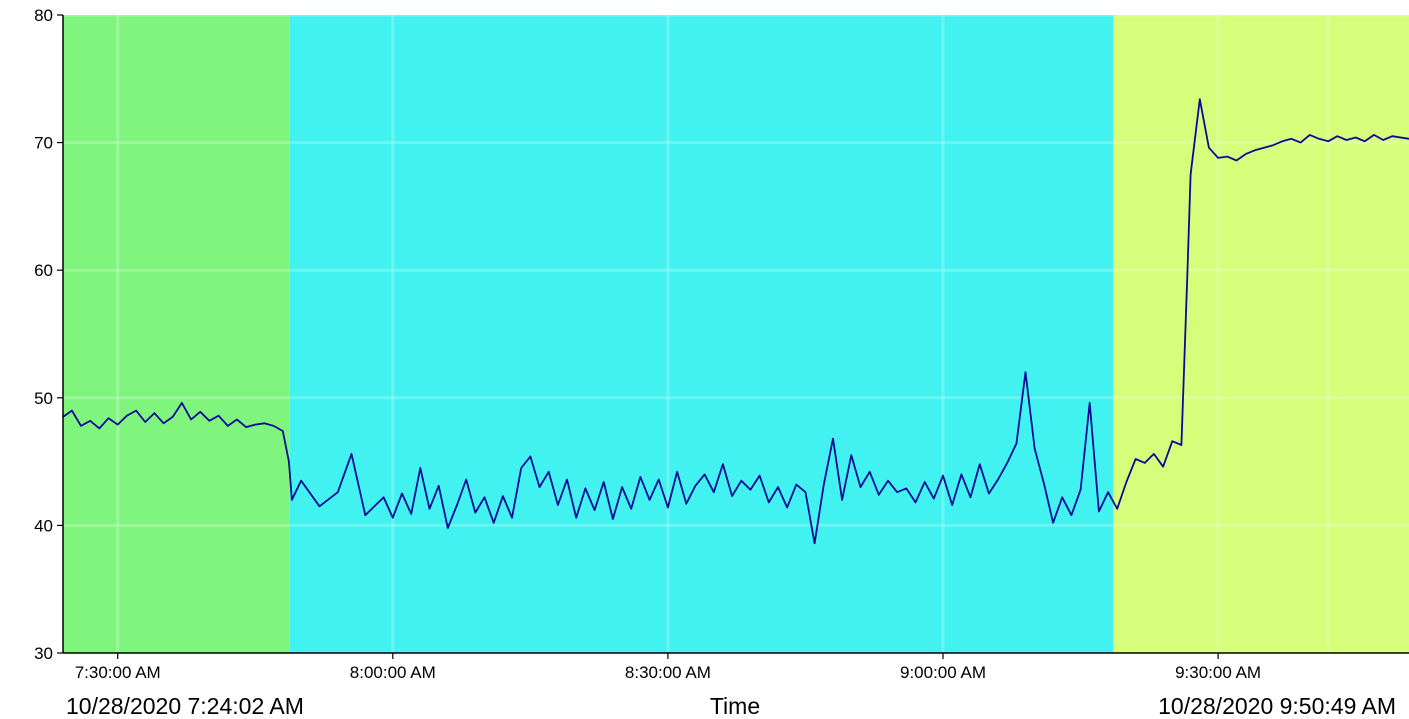  What do you see at coordinates (393, 672) in the screenshot?
I see `x-tick-label: 8:00:00 AM` at bounding box center [393, 672].